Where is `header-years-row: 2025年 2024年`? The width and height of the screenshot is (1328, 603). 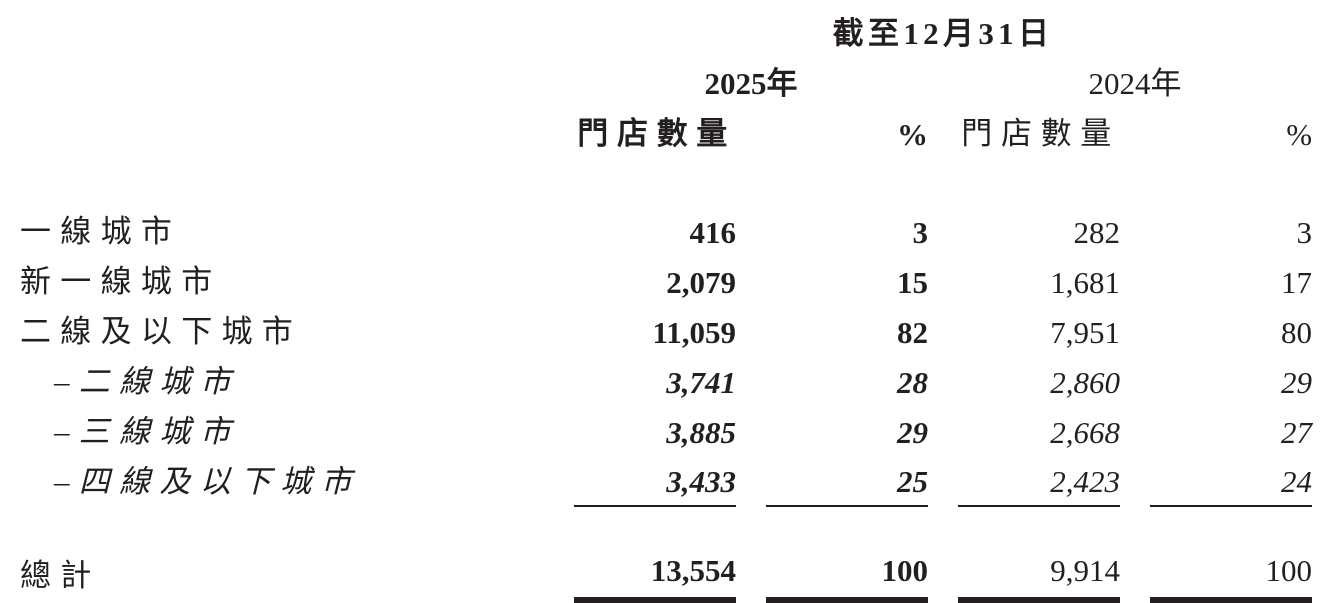
header-years-row: 2025年 2024年 is located at coordinates (666, 83).